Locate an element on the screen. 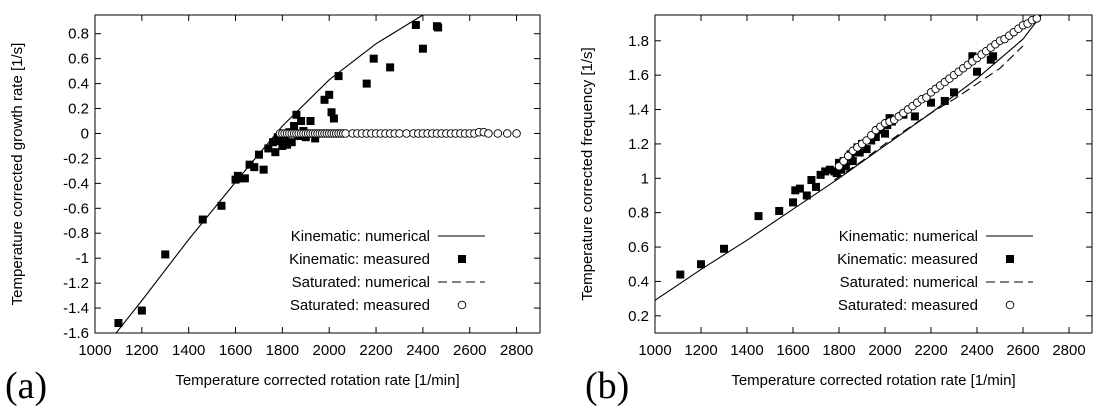 The image size is (1104, 412). x-tick-label: 2400 is located at coordinates (976, 350).